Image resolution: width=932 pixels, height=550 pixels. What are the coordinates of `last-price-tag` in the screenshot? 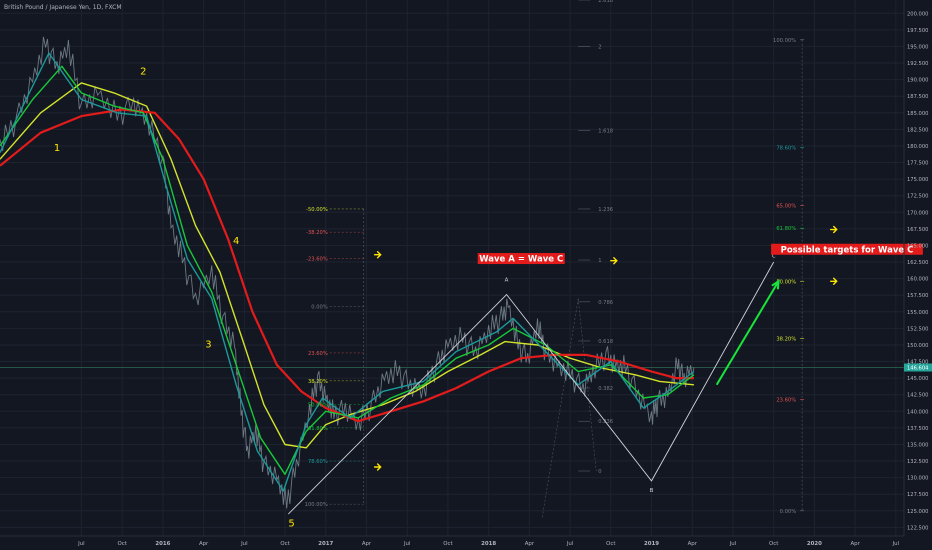 It's located at (918, 367).